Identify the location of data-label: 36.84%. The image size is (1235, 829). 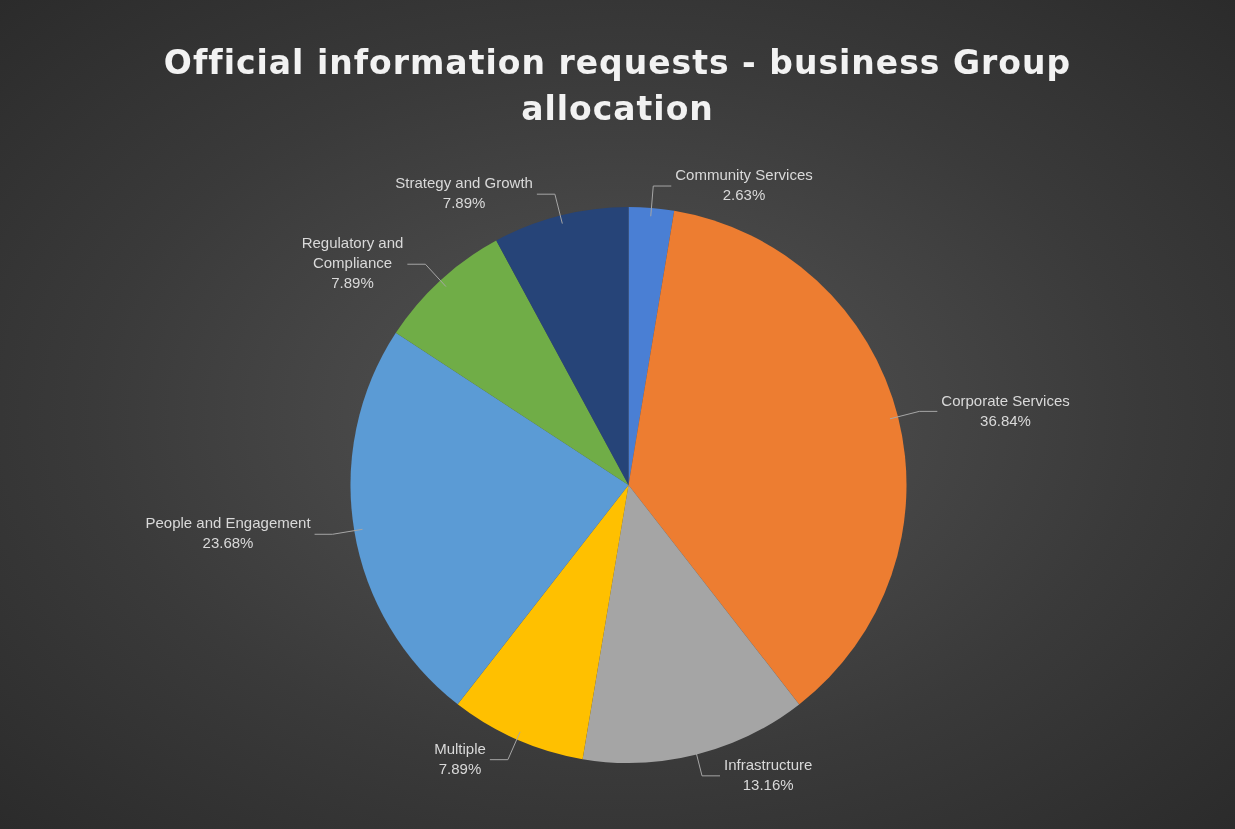
(1005, 420).